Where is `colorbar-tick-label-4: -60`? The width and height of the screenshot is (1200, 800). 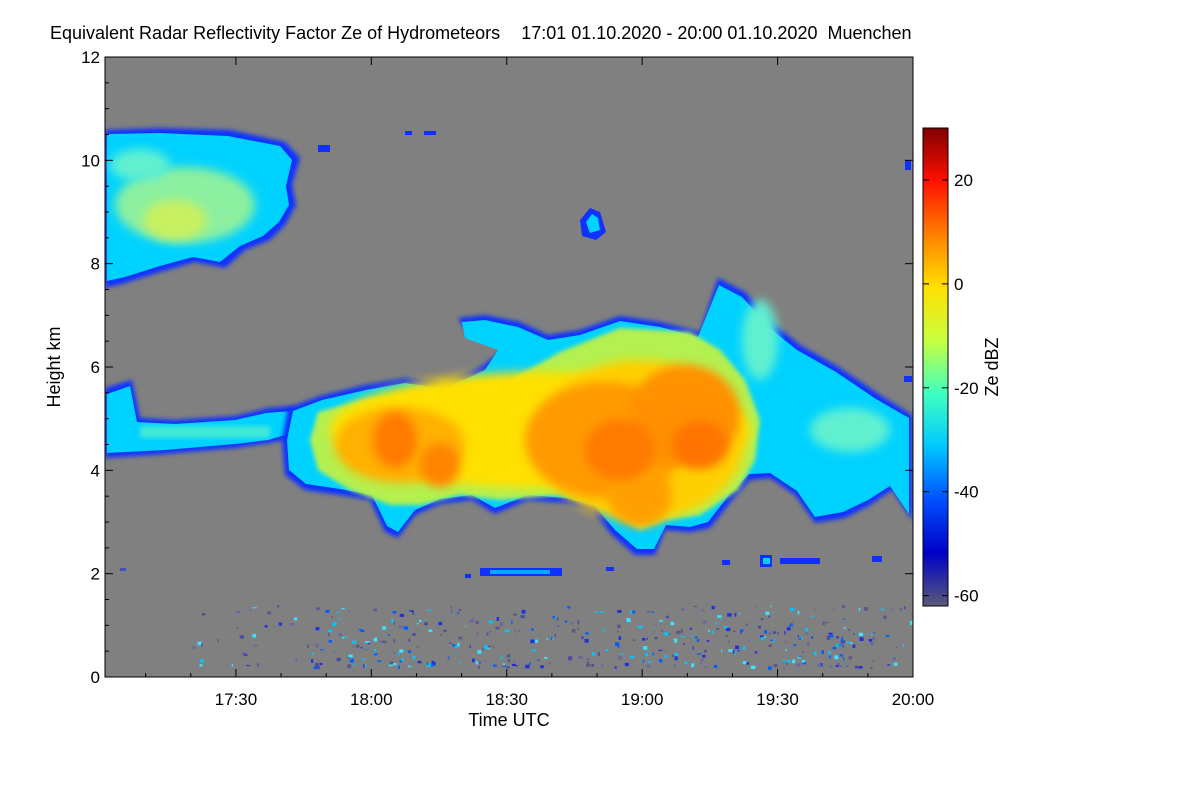 colorbar-tick-label-4: -60 is located at coordinates (966, 596).